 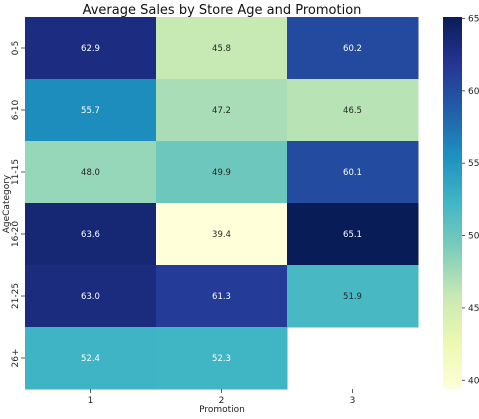 What do you see at coordinates (16, 296) in the screenshot?
I see `y-tick-label: 21-25` at bounding box center [16, 296].